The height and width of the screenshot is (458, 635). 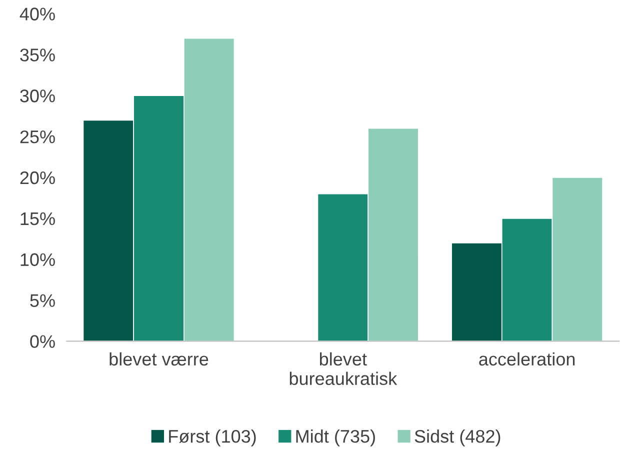 I want to click on y-tick-label: 15%, so click(x=37, y=219).